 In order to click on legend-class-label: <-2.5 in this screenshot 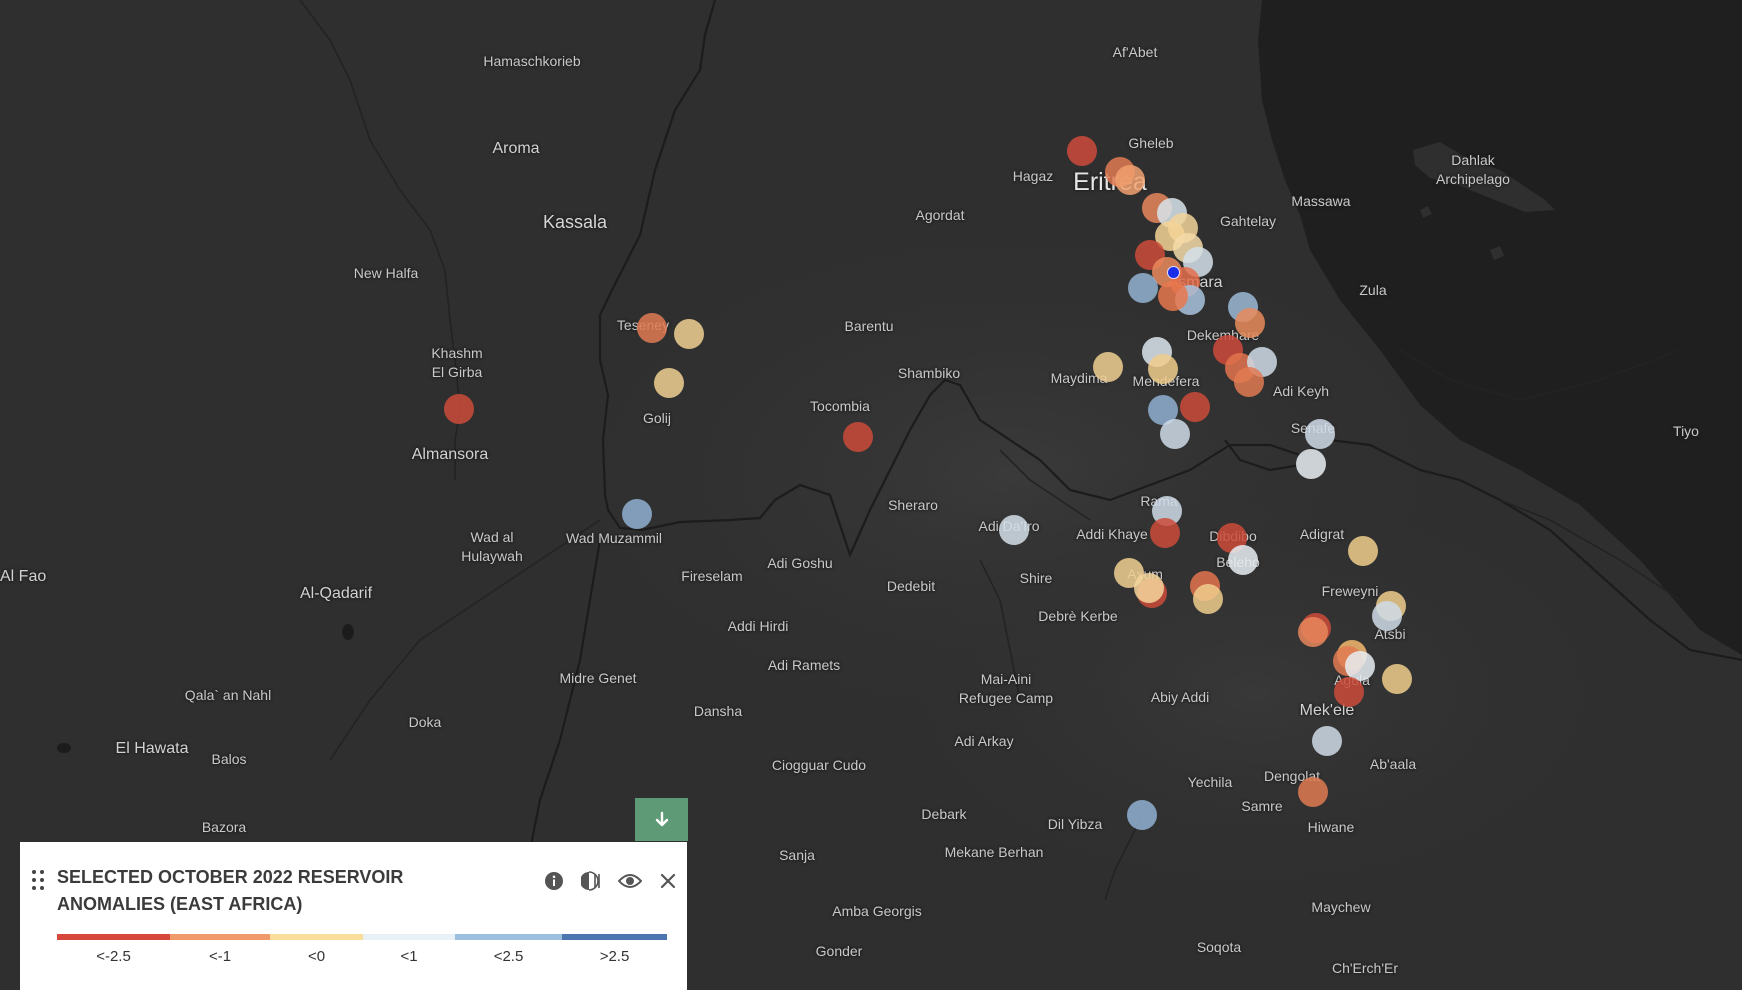, I will do `click(113, 956)`.